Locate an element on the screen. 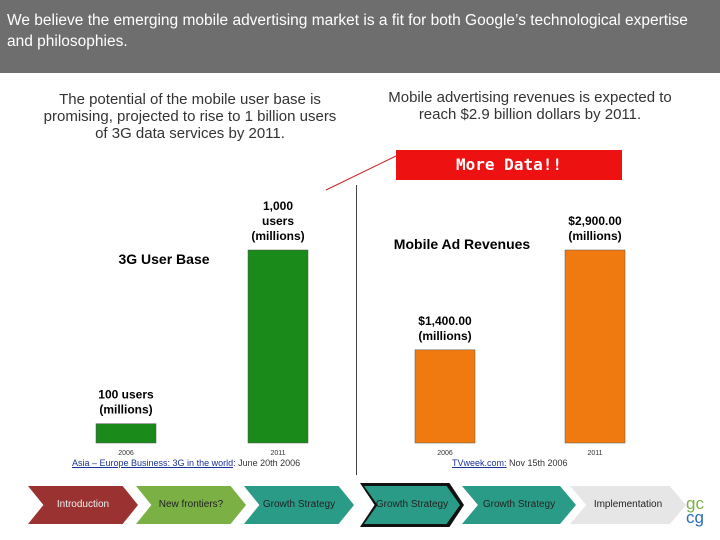 The width and height of the screenshot is (720, 540). logo-line-2: cg is located at coordinates (700, 518).